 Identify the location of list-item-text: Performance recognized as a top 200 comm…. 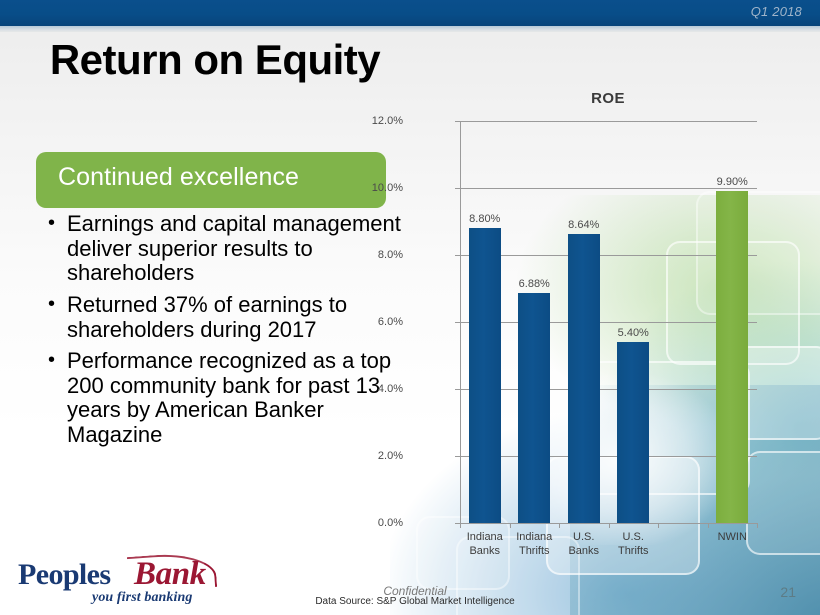
(229, 397).